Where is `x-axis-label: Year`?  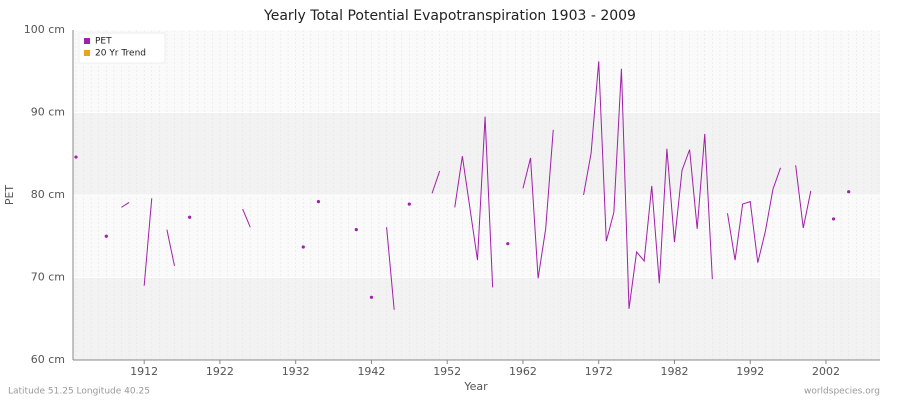
x-axis-label: Year is located at coordinates (475, 386).